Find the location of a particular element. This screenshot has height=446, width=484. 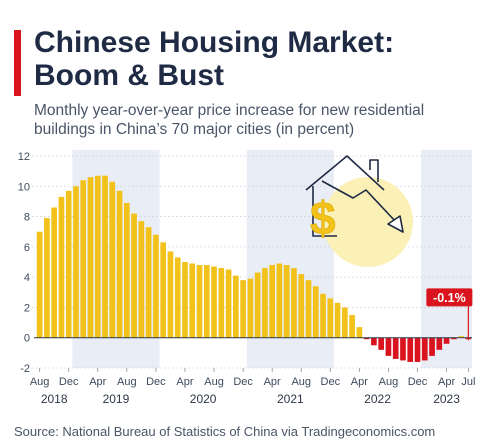

title-accent-bar is located at coordinates (17, 63).